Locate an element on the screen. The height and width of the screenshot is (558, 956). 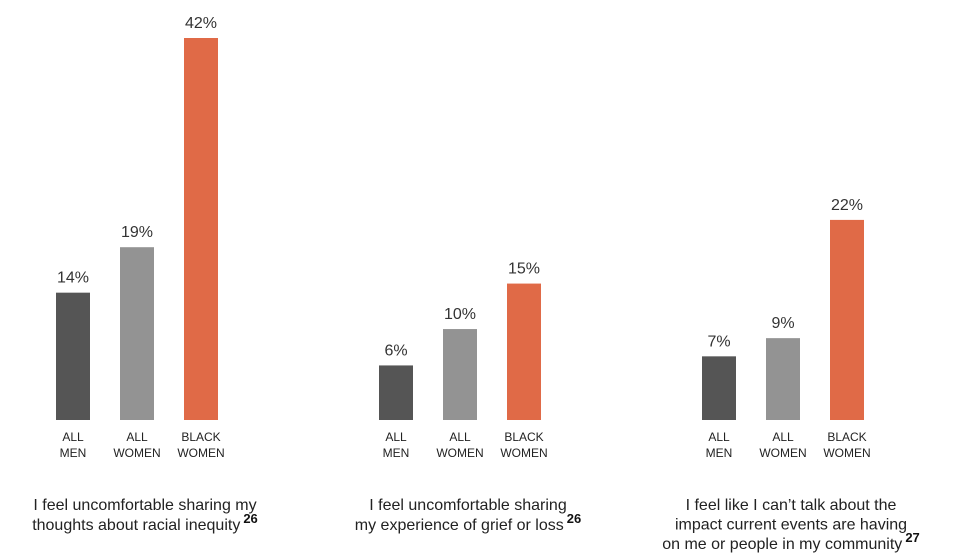
bar-3-all-men is located at coordinates (719, 388).